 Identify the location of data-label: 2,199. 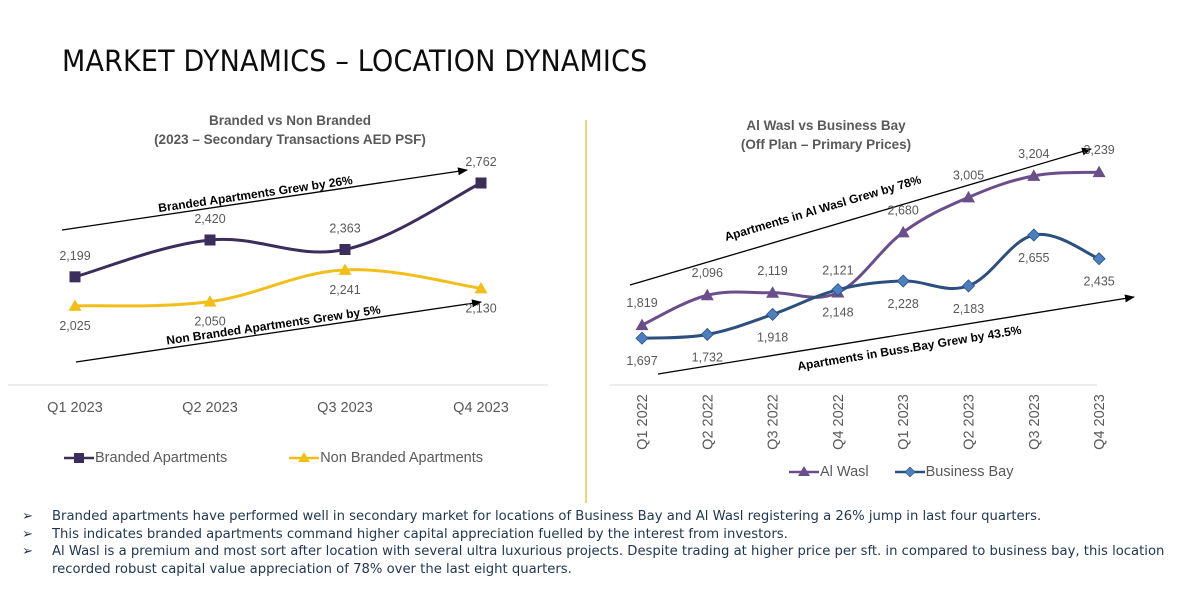
(74, 256).